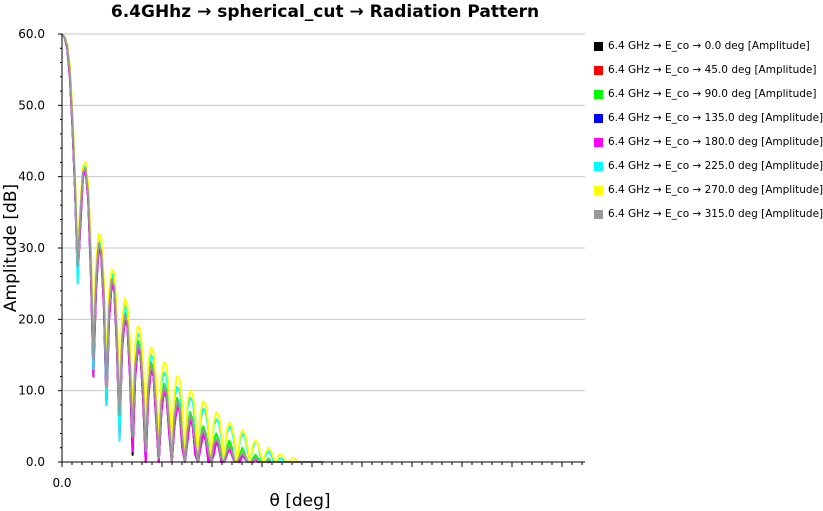 Image resolution: width=823 pixels, height=511 pixels. Describe the element at coordinates (61, 483) in the screenshot. I see `x-tick-label: 0.0` at that location.